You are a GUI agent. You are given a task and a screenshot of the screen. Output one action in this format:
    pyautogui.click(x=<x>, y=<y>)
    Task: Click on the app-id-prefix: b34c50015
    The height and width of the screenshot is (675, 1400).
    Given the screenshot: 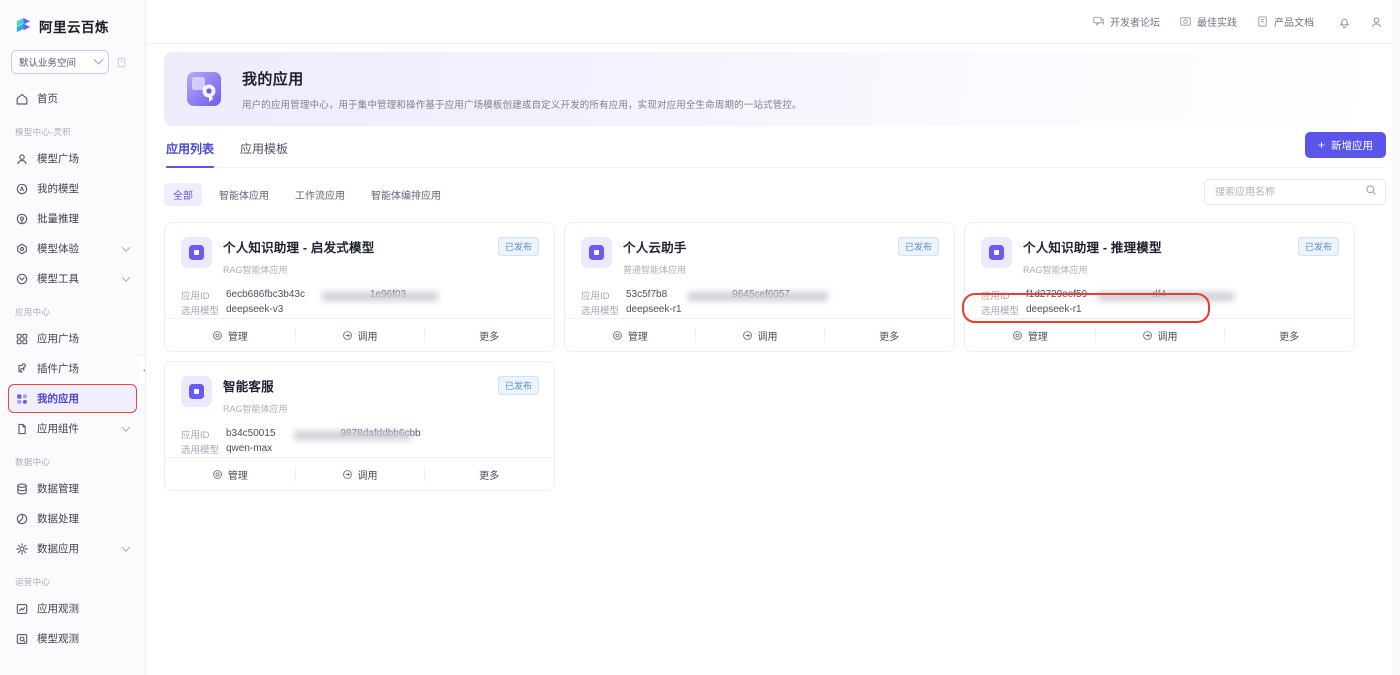 What is the action you would take?
    pyautogui.click(x=251, y=433)
    